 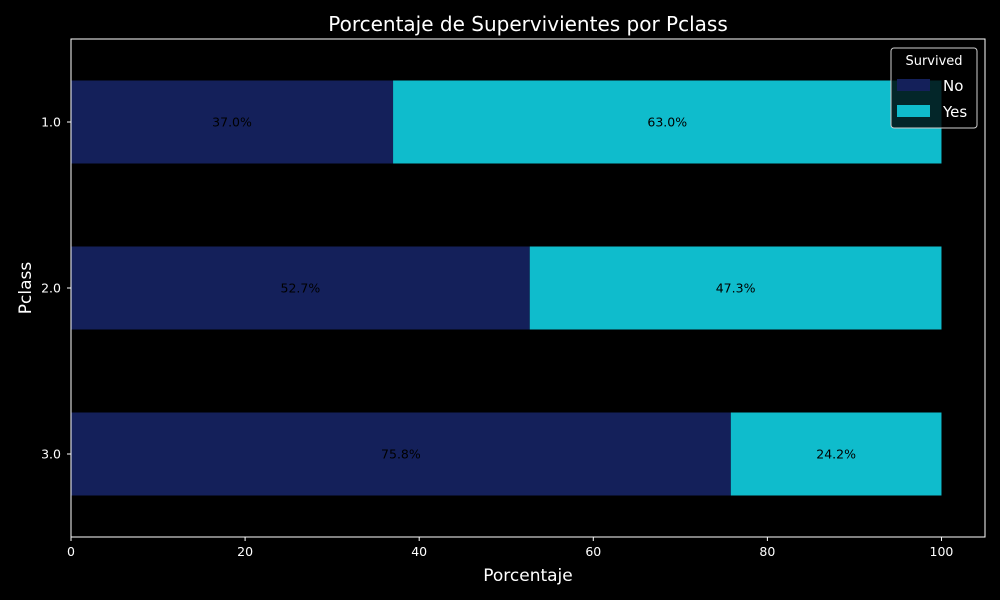 I want to click on y-tick-label: 1.0, so click(x=51, y=122).